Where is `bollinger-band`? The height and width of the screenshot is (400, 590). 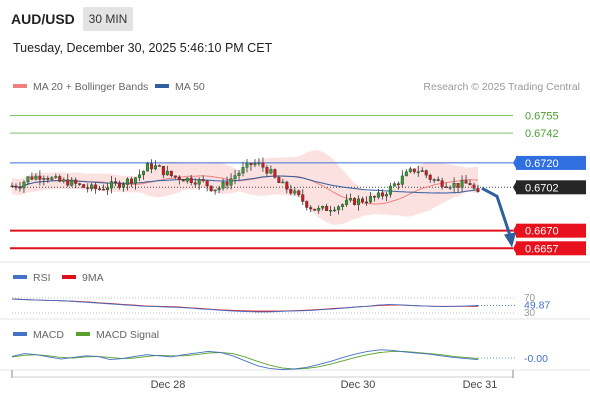
bollinger-band is located at coordinates (245, 187).